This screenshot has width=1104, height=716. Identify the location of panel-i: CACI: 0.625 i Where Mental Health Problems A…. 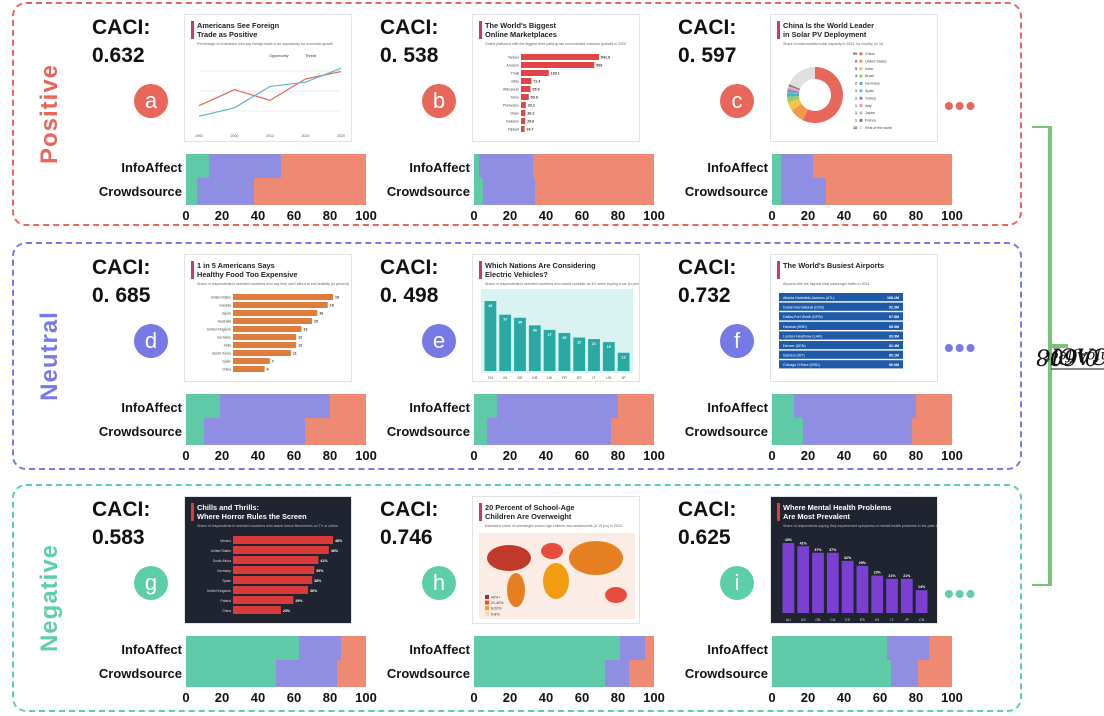
(828, 606).